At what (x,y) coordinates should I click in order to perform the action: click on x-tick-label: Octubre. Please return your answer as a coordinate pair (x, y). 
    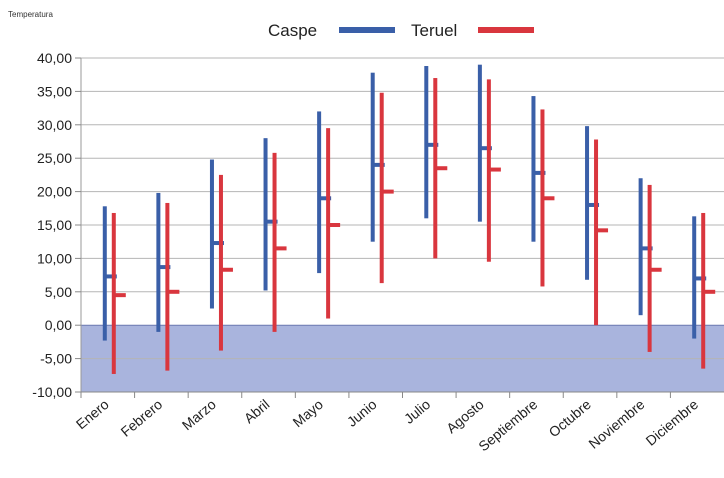
    Looking at the image, I should click on (570, 418).